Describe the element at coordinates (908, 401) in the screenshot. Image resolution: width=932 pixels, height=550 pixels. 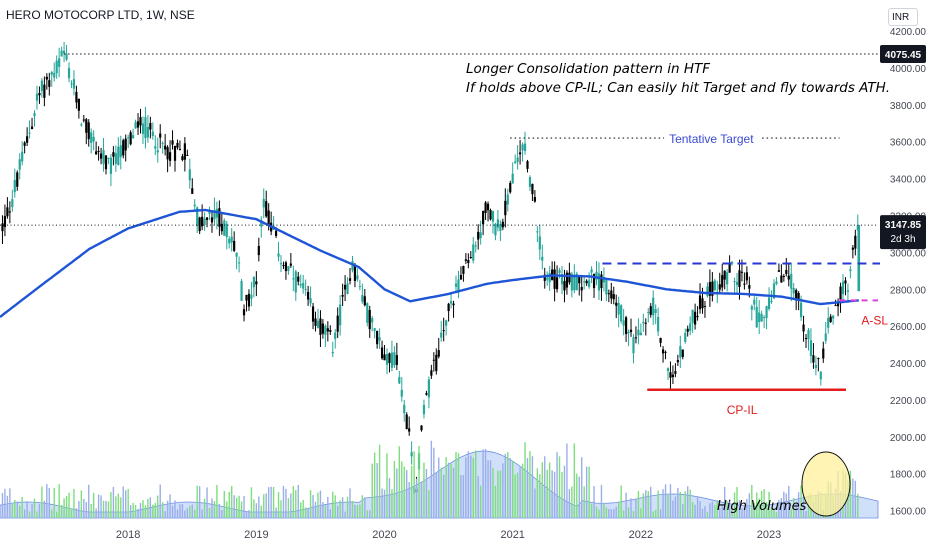
I see `y-tick-label: 2200.00` at that location.